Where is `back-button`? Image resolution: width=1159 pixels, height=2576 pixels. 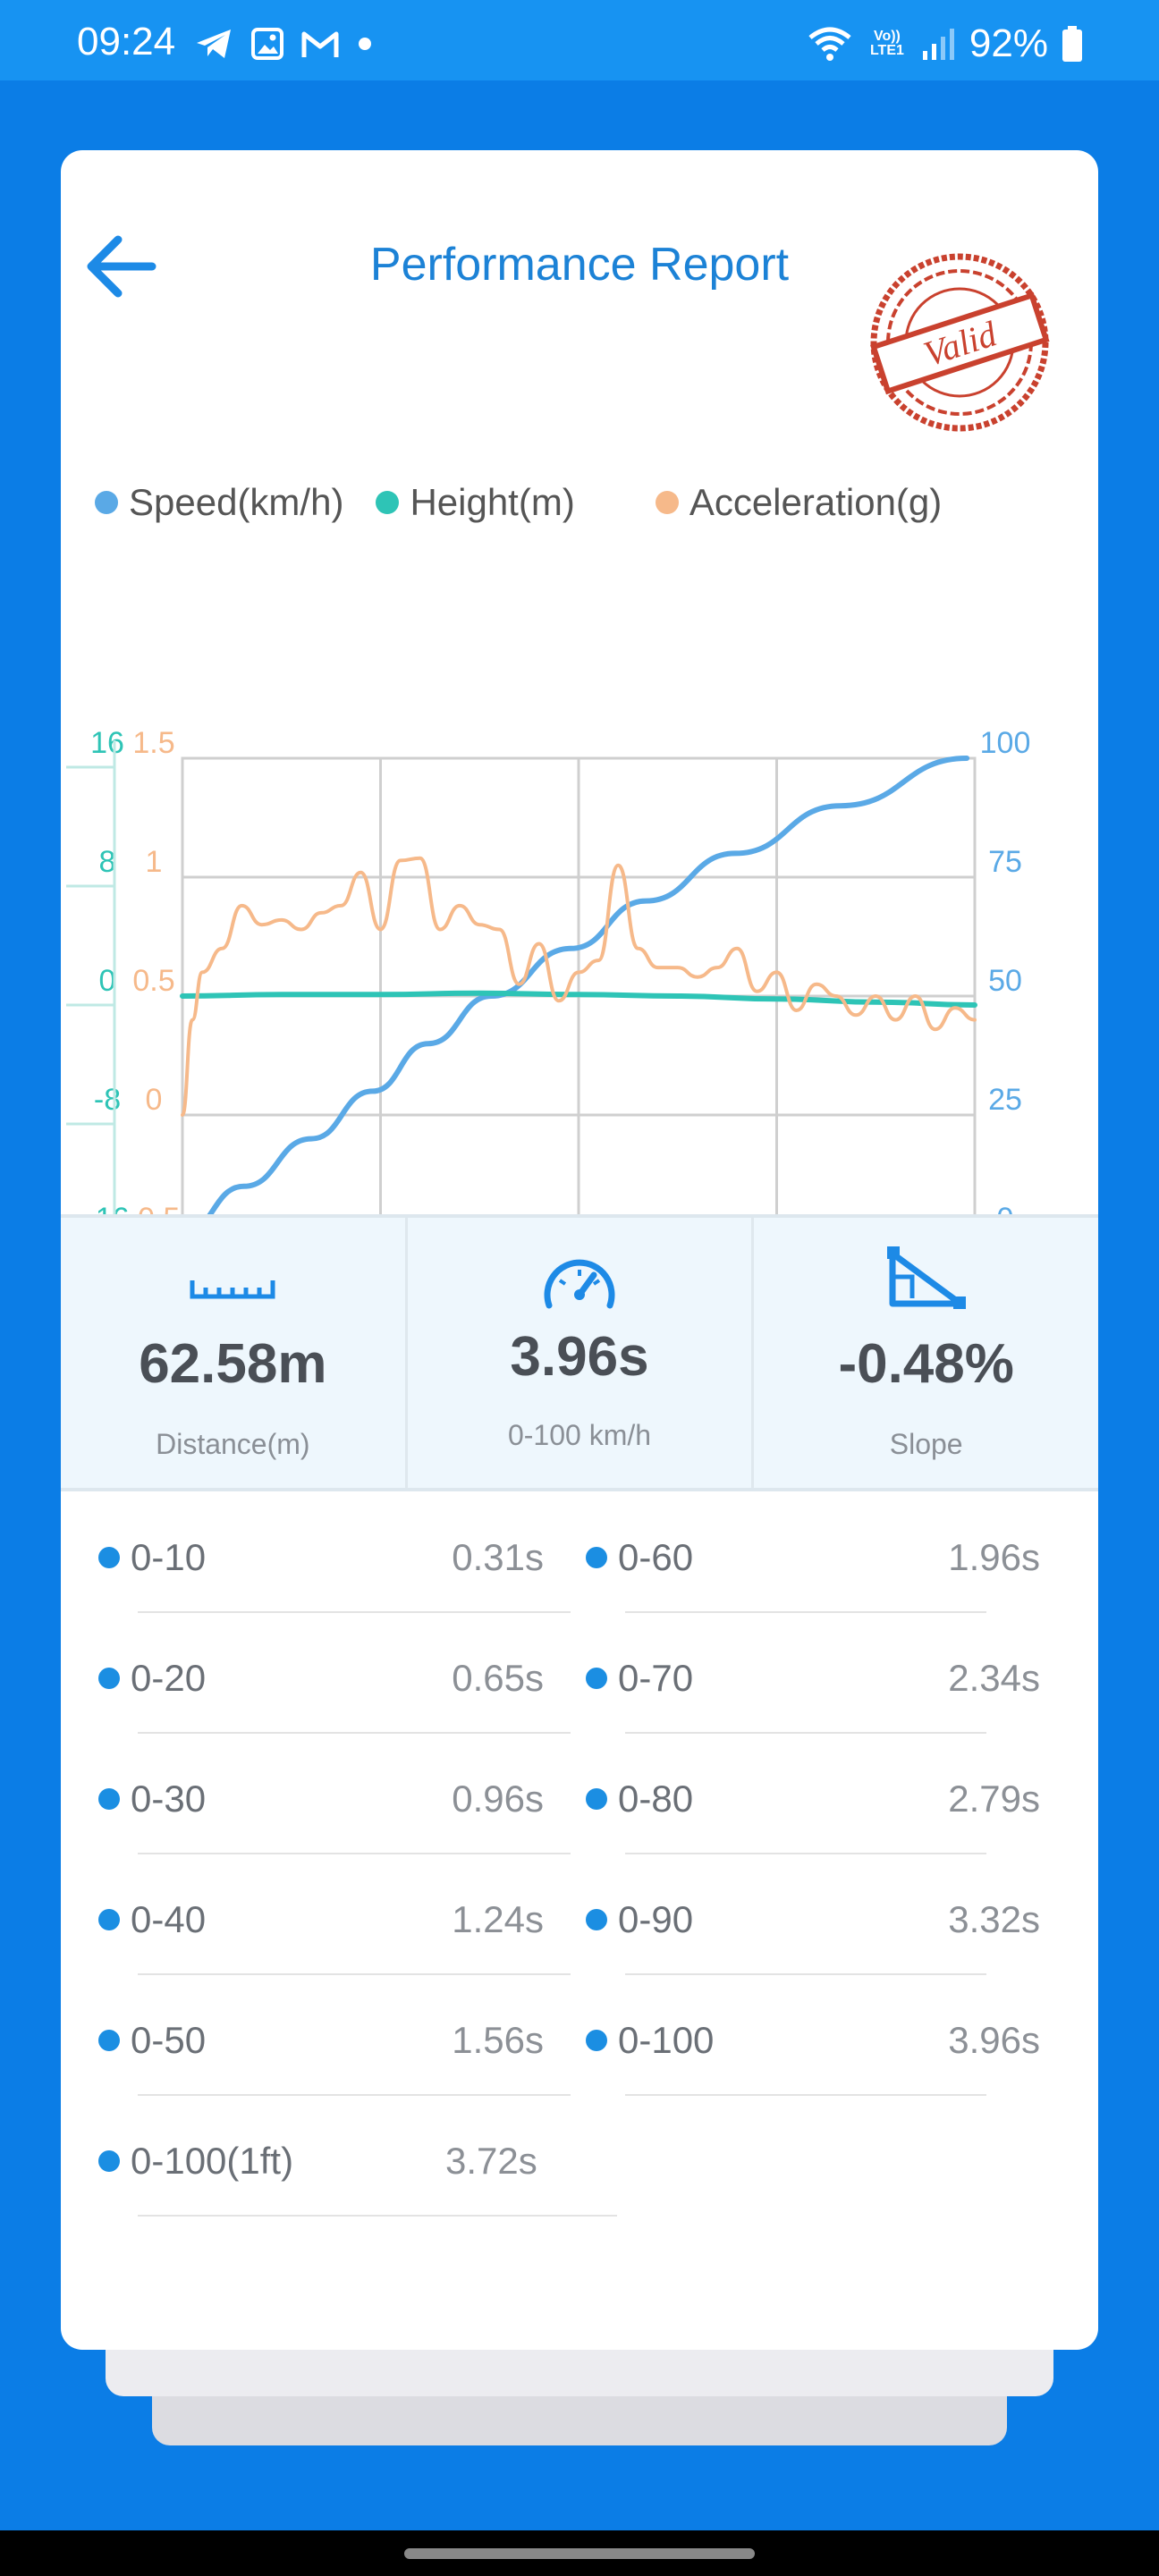 back-button is located at coordinates (120, 266).